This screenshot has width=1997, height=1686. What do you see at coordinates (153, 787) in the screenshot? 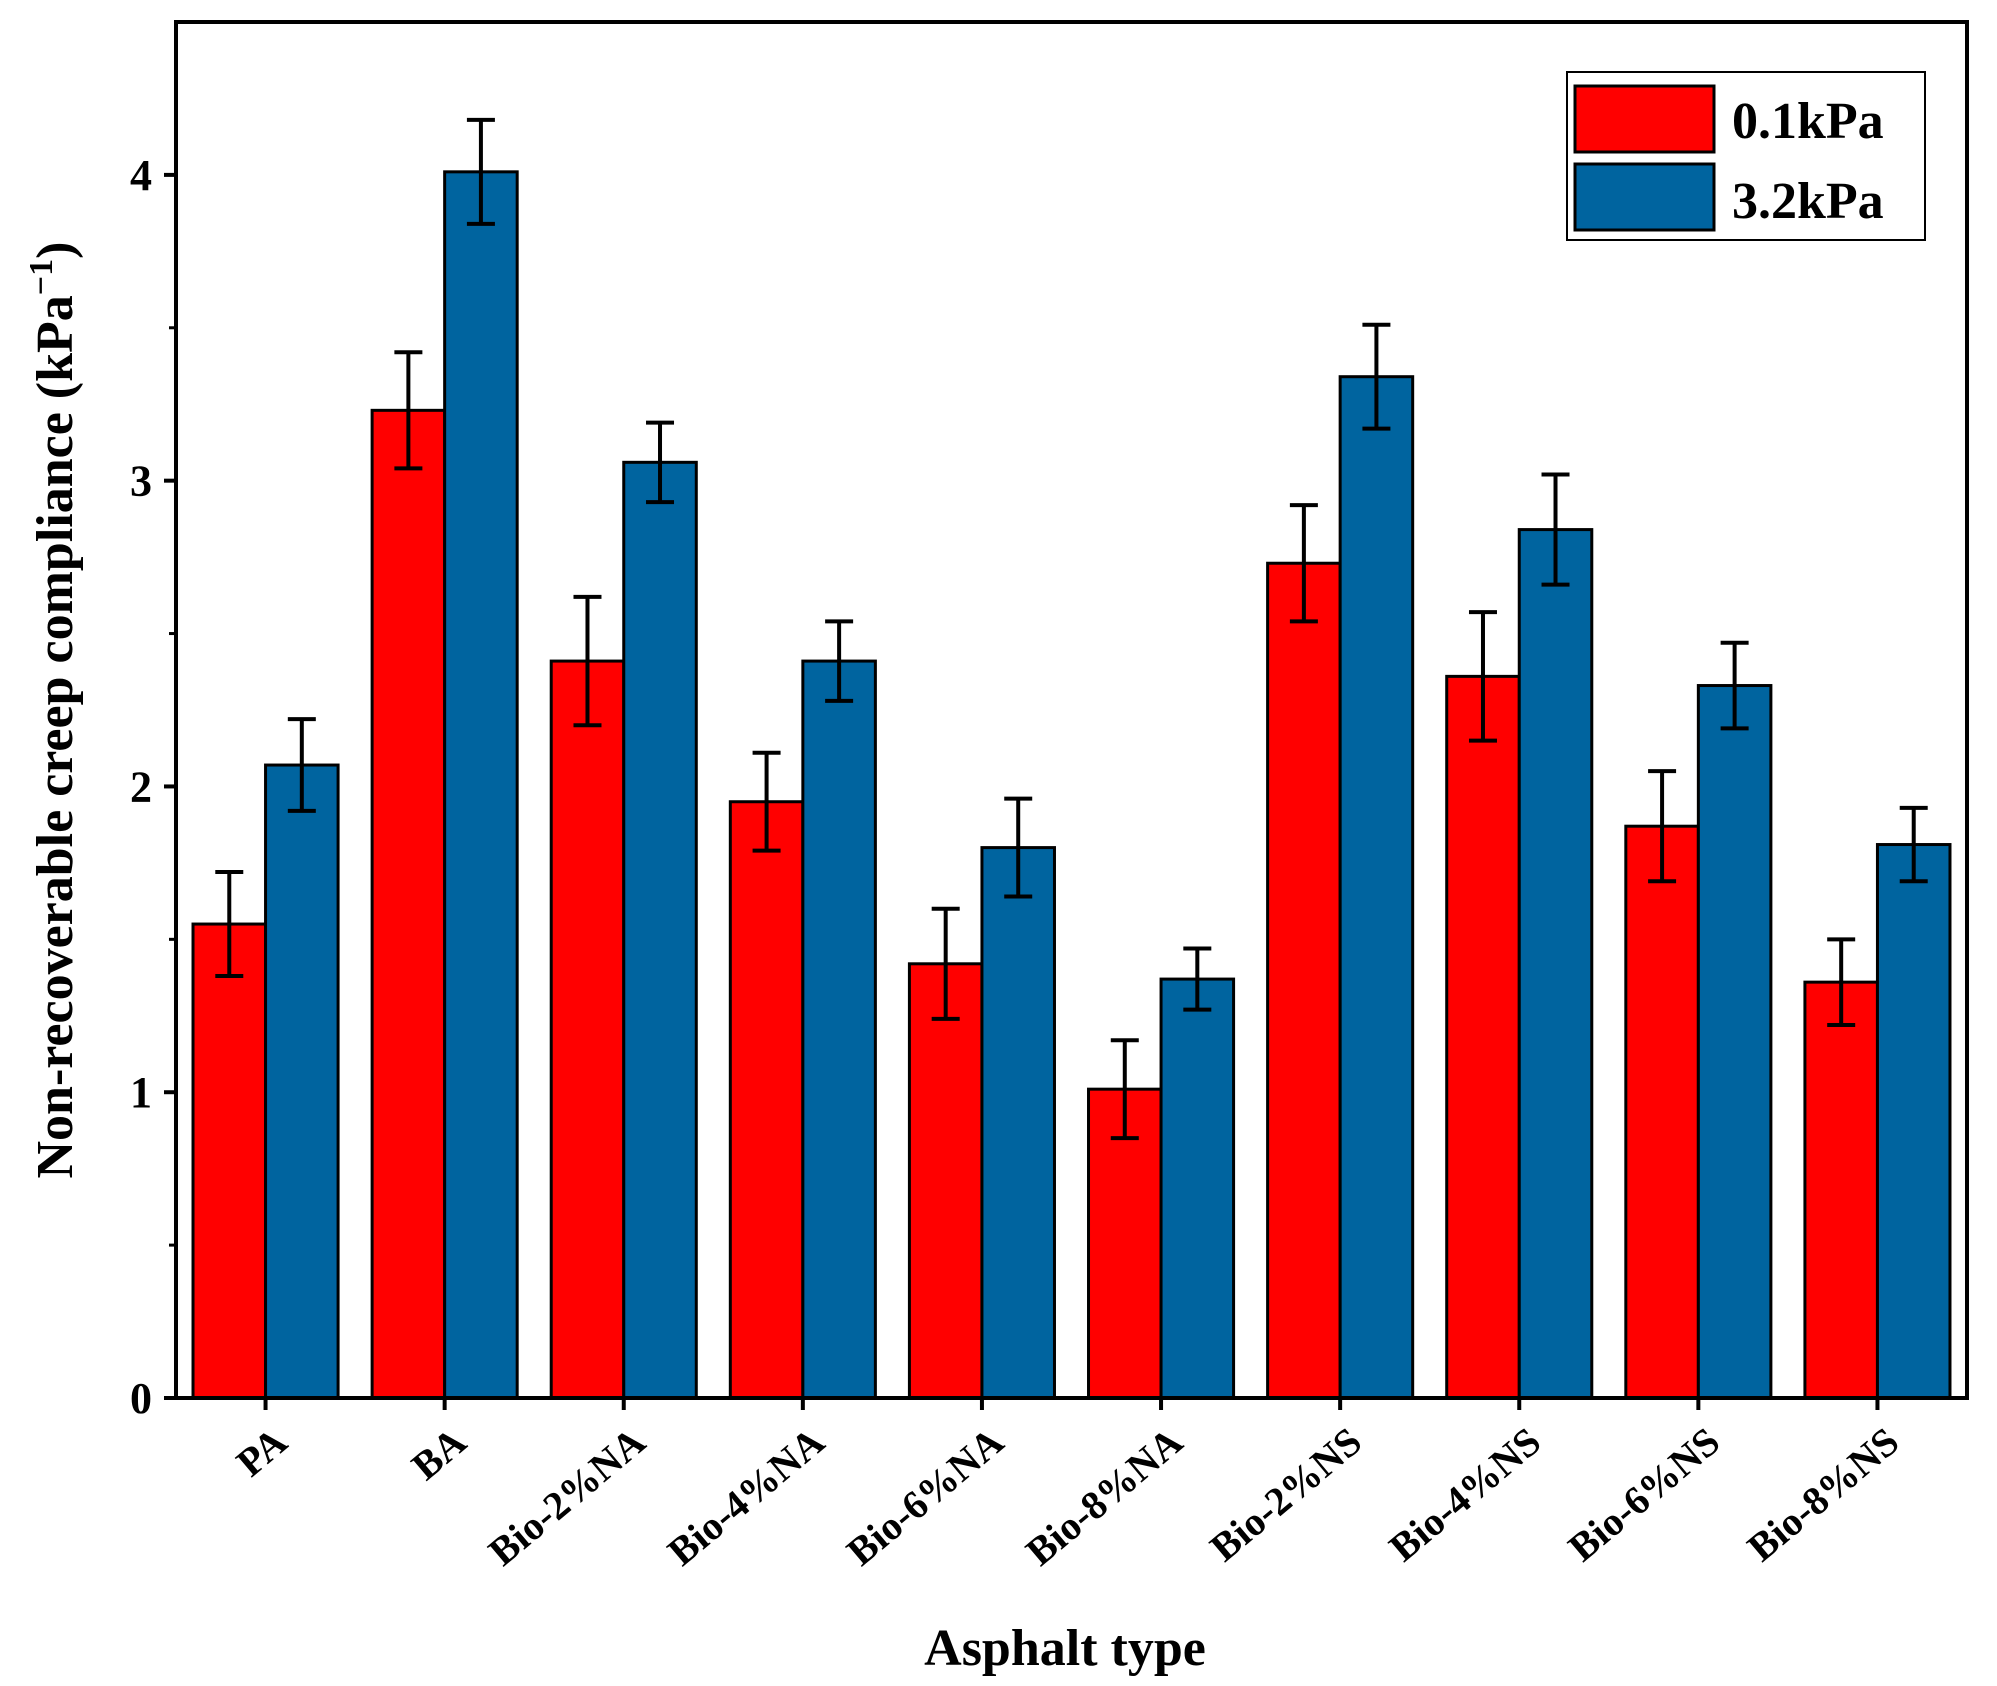
I see `y-axis-ticks: 0 1 2 3 4` at bounding box center [153, 787].